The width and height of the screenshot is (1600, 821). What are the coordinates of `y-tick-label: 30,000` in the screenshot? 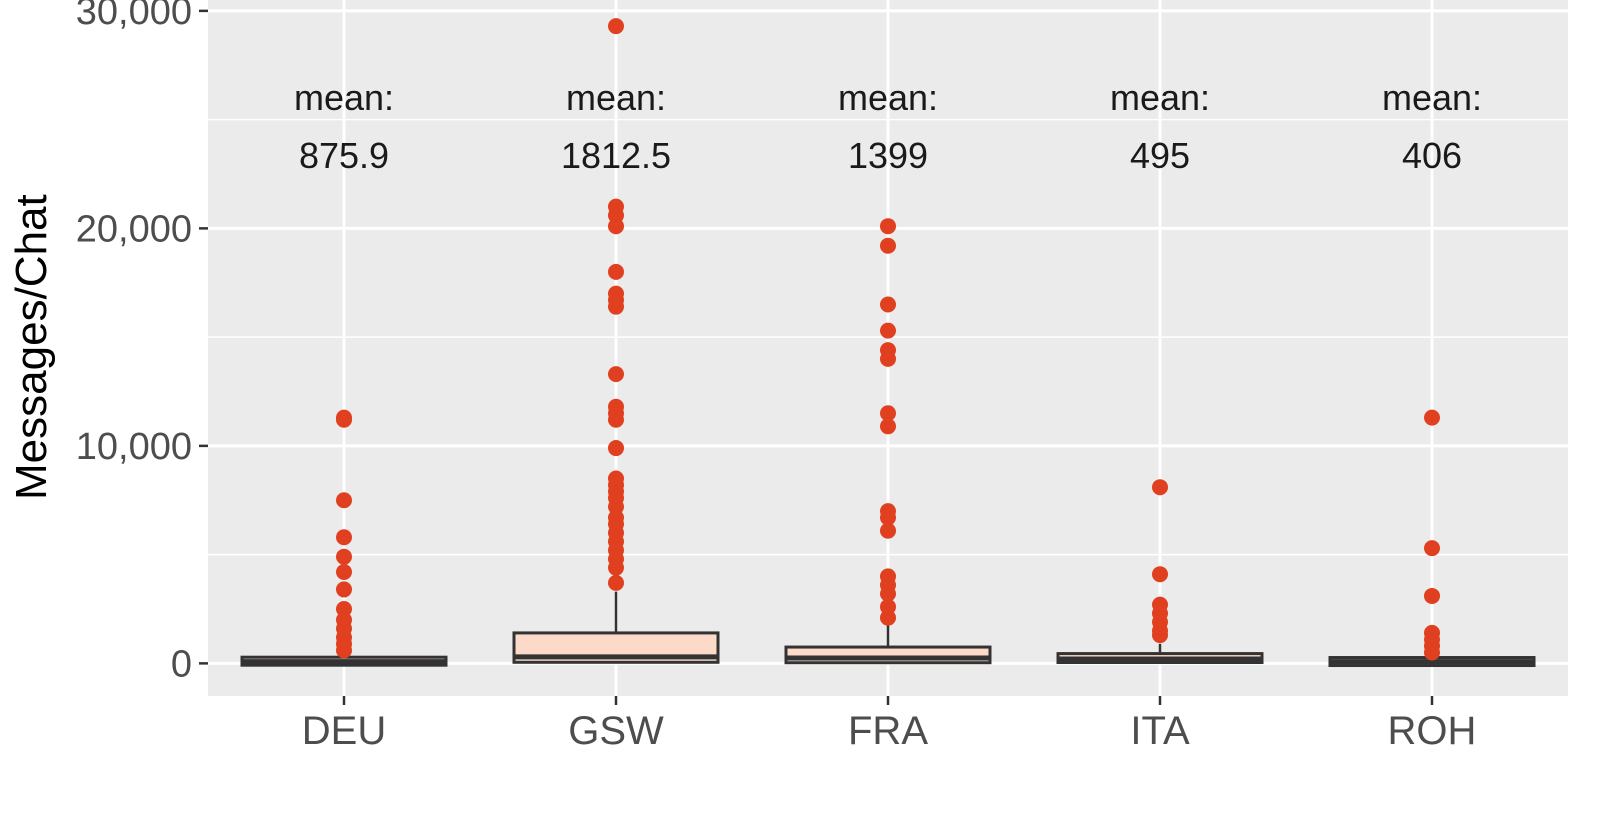 It's located at (134, 16).